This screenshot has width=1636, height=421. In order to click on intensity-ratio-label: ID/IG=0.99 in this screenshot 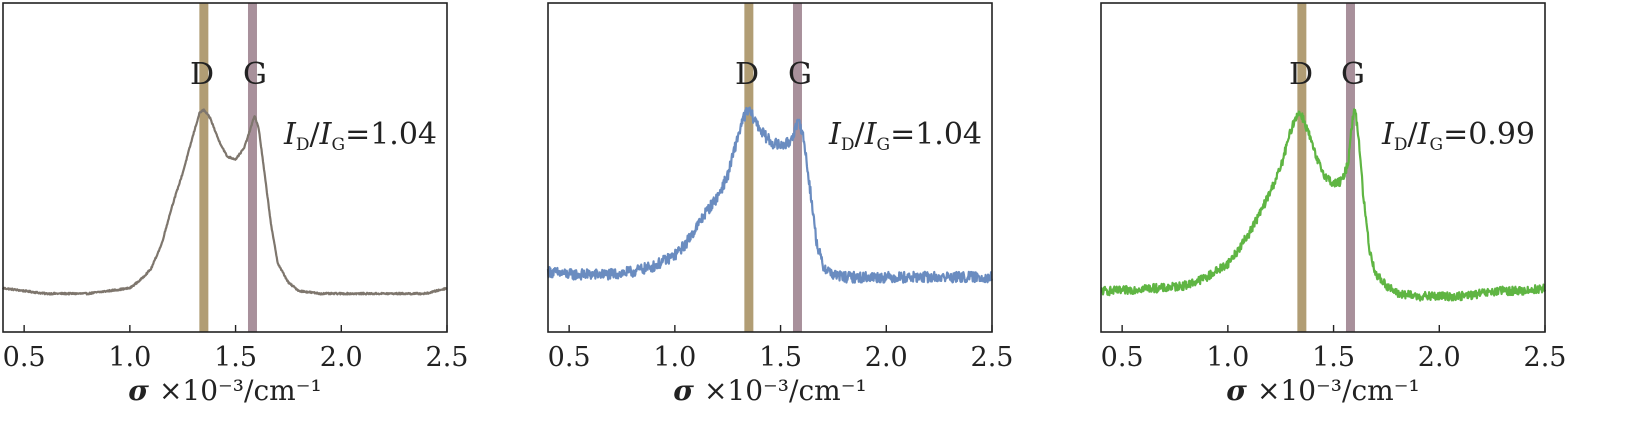, I will do `click(1458, 136)`.